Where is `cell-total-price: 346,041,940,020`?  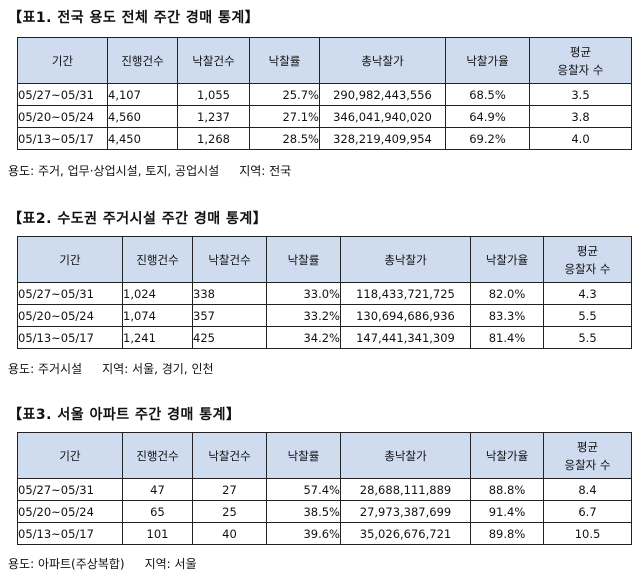
cell-total-price: 346,041,940,020 is located at coordinates (382, 116).